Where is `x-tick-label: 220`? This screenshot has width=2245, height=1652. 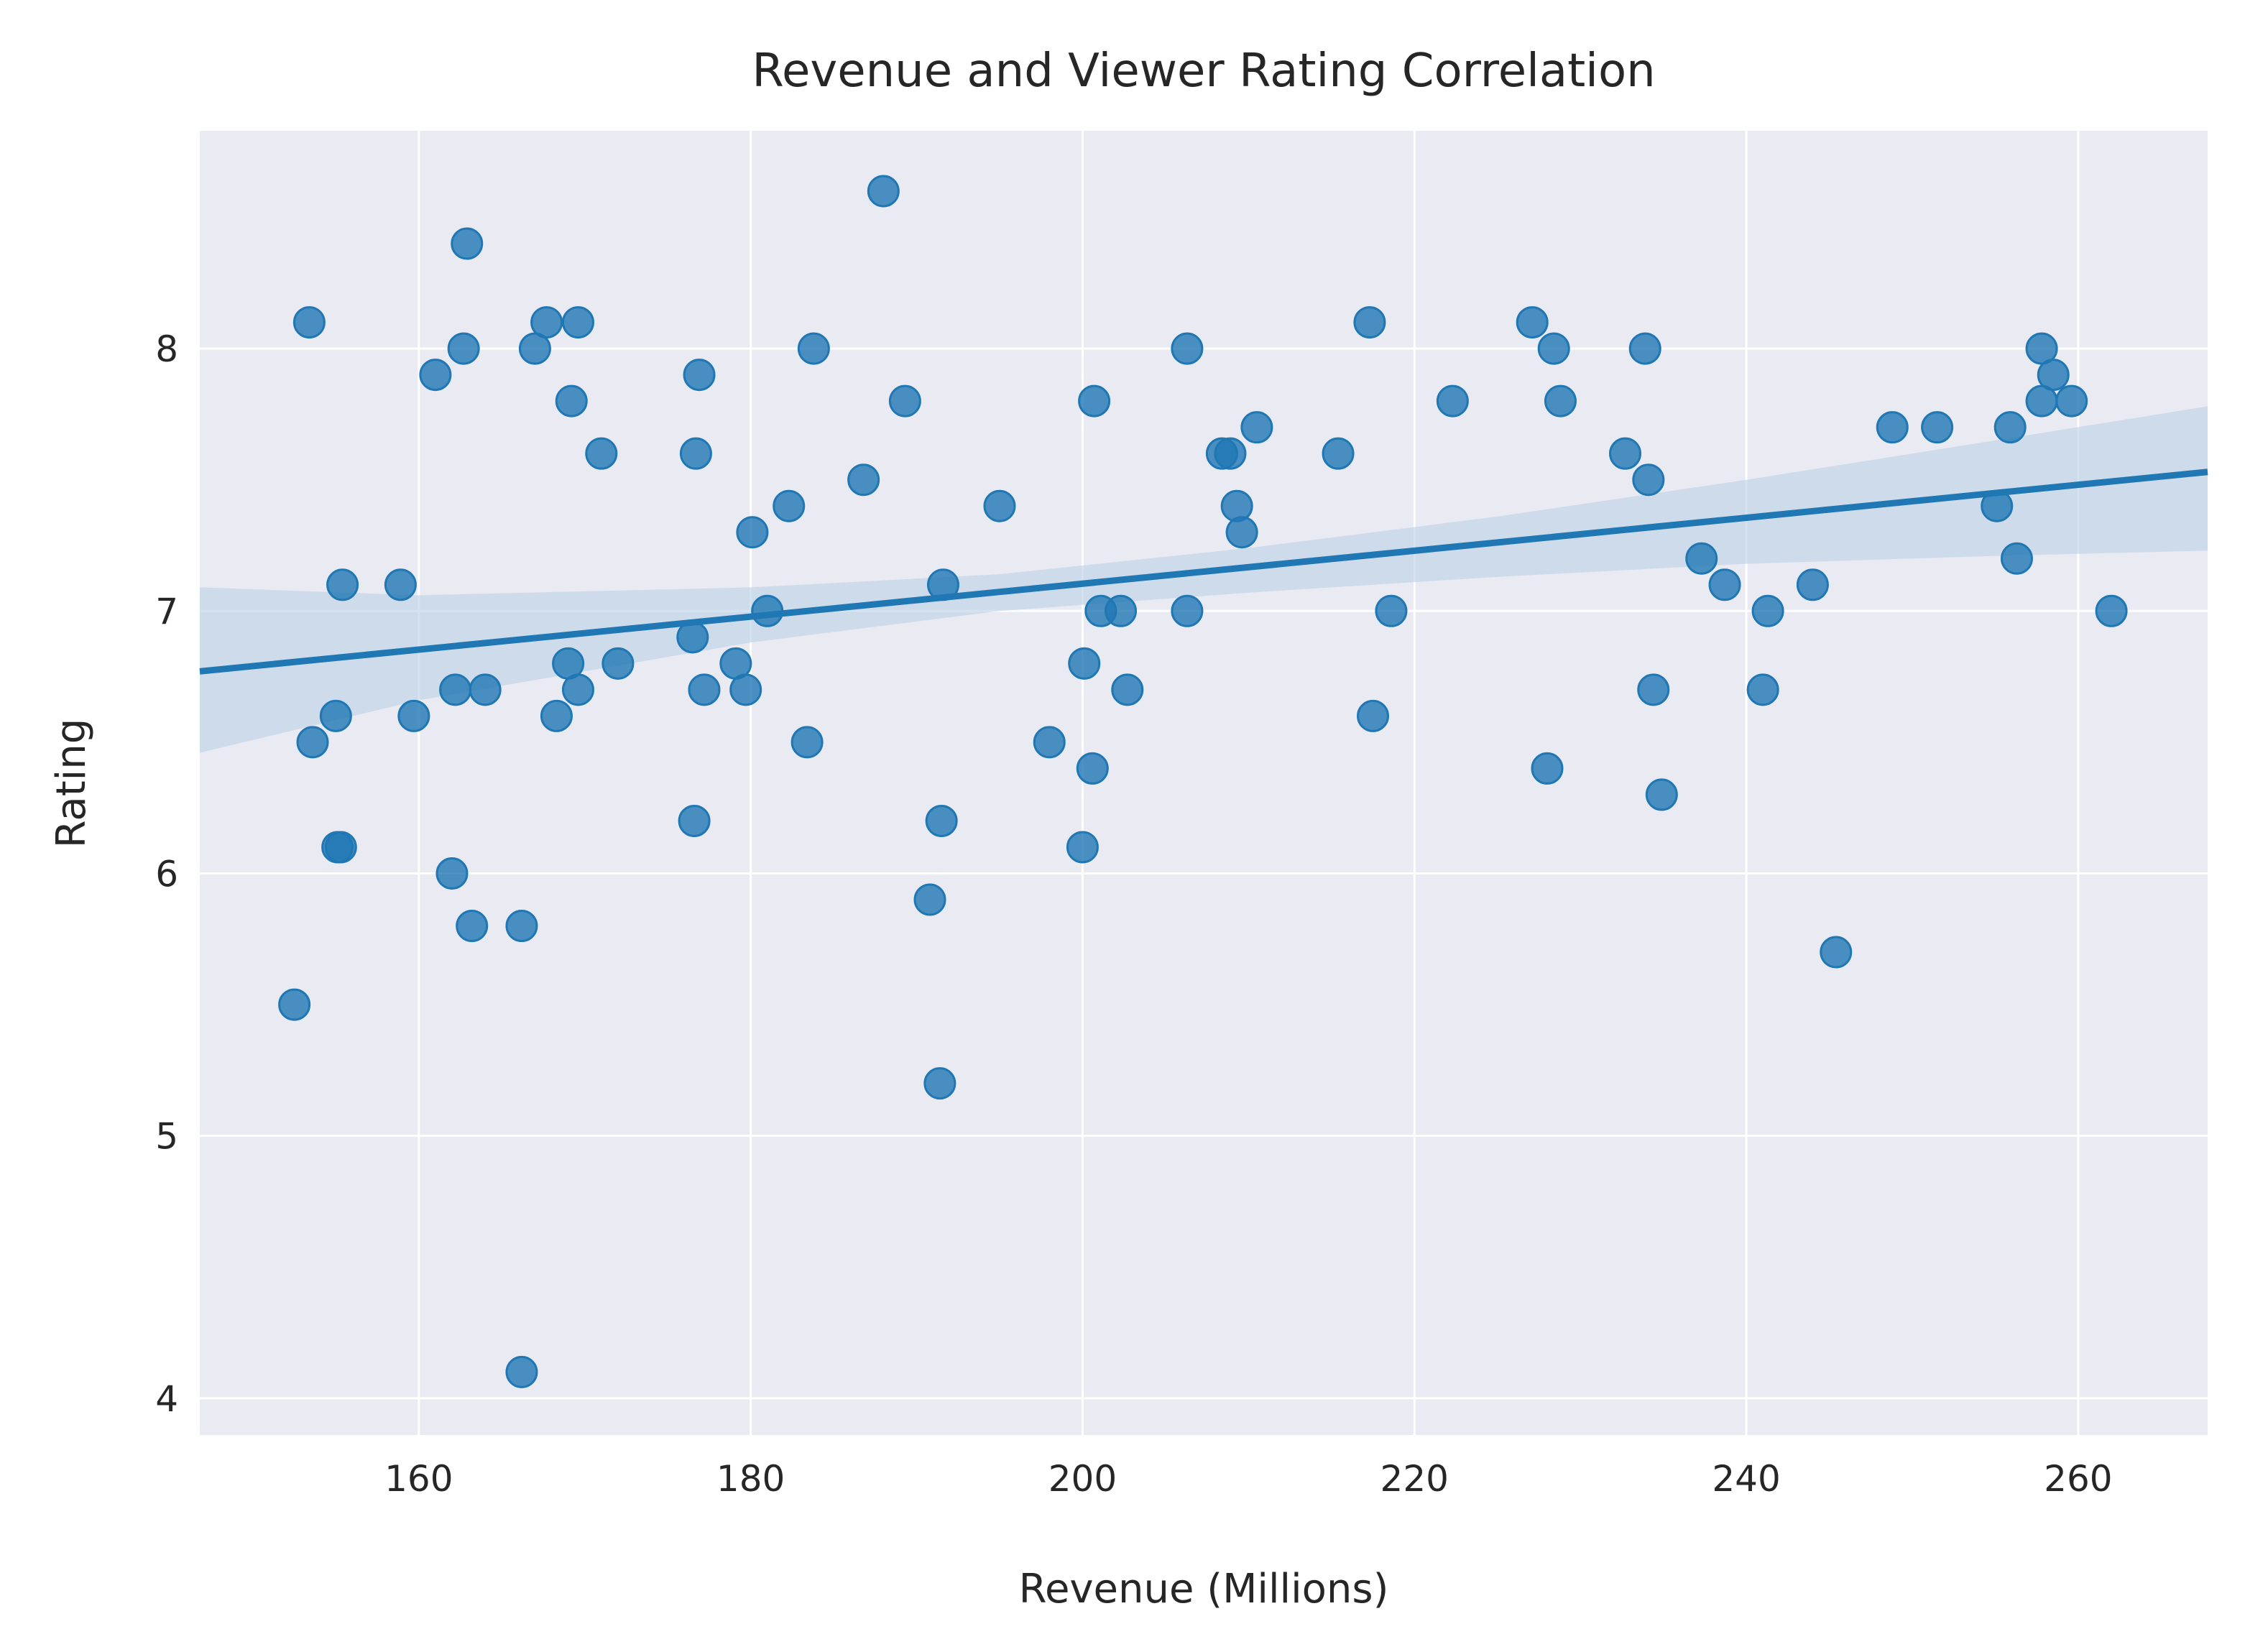 x-tick-label: 220 is located at coordinates (1415, 1479).